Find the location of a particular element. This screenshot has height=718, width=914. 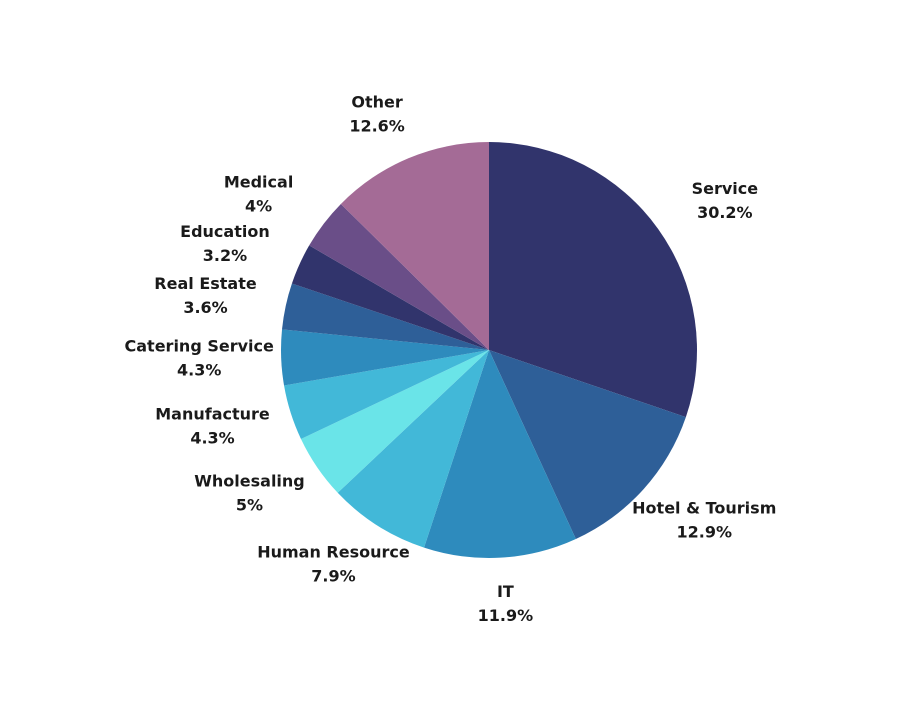

slice-value-label: 3.2% is located at coordinates (225, 255).